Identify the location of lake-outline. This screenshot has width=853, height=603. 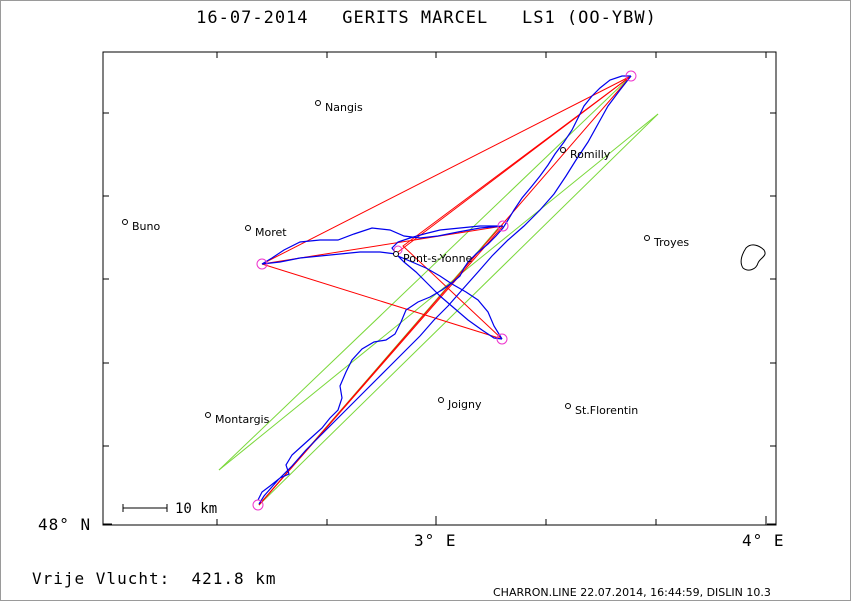
(753, 257).